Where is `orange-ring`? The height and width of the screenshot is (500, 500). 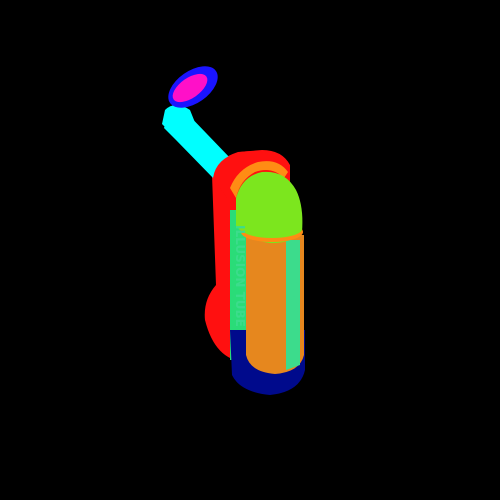 orange-ring is located at coordinates (259, 179).